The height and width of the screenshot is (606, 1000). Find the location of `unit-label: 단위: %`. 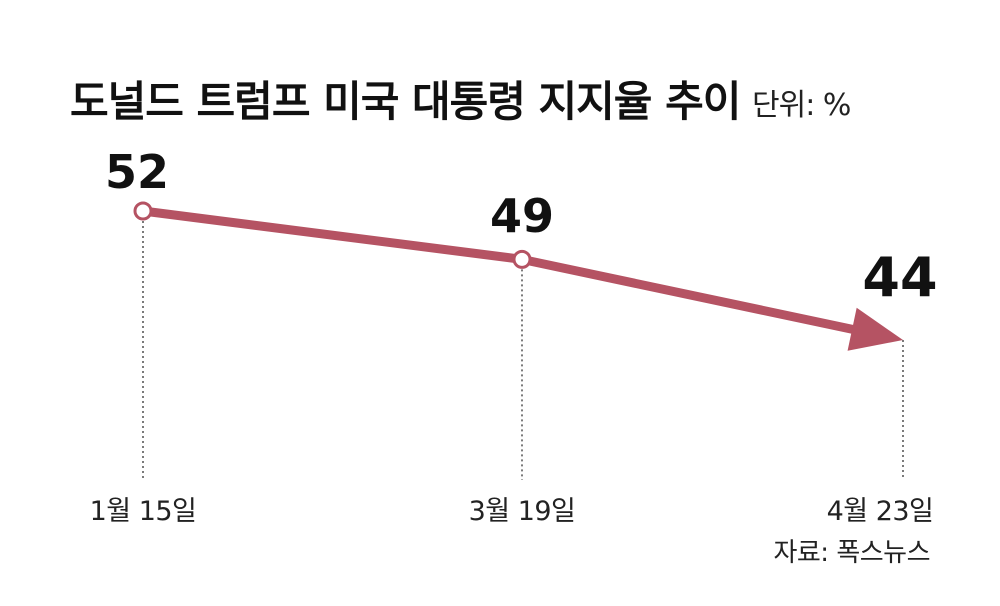

unit-label: 단위: % is located at coordinates (801, 105).